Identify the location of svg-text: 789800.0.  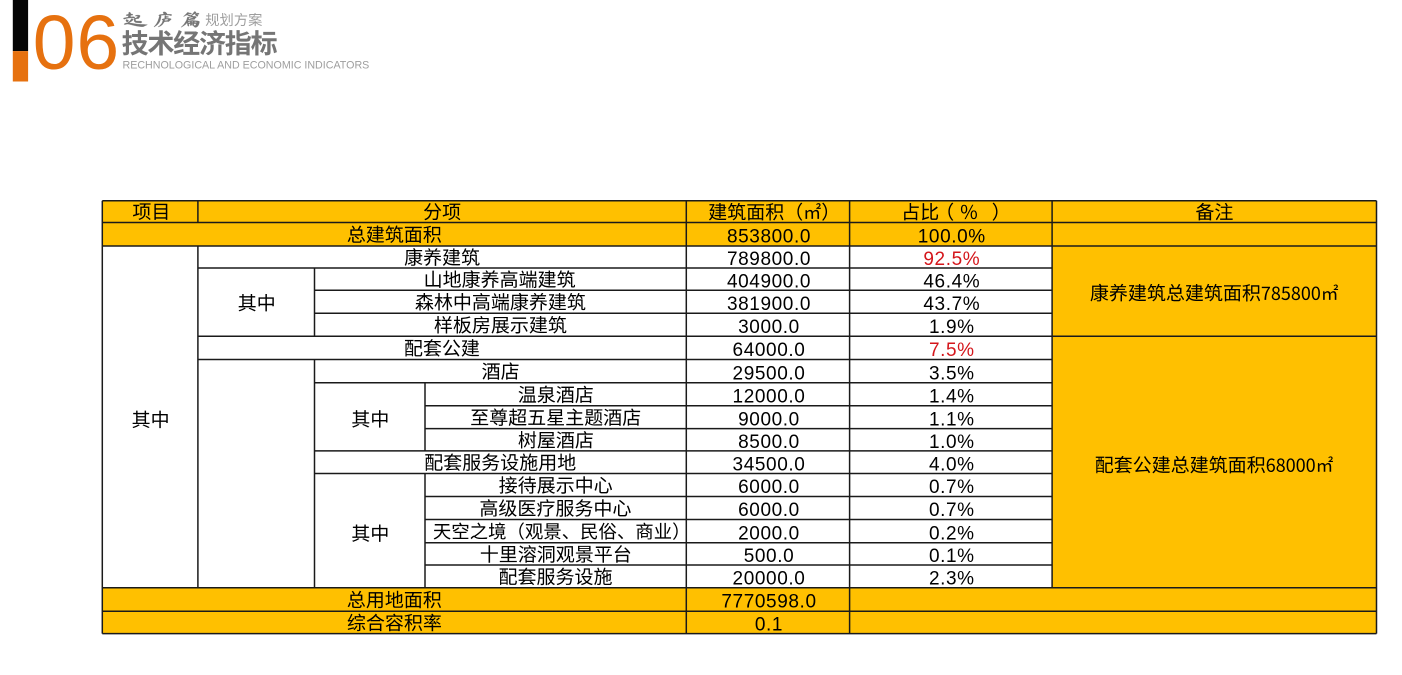
(769, 259).